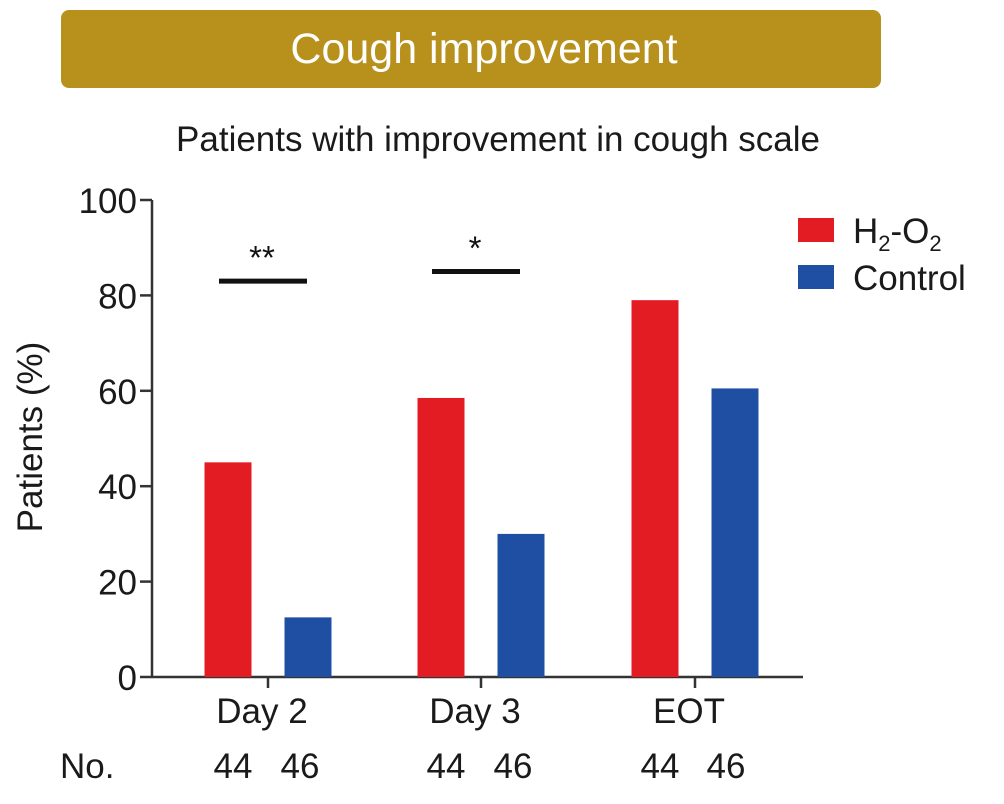  I want to click on x-tick-label: Day 2, so click(261, 711).